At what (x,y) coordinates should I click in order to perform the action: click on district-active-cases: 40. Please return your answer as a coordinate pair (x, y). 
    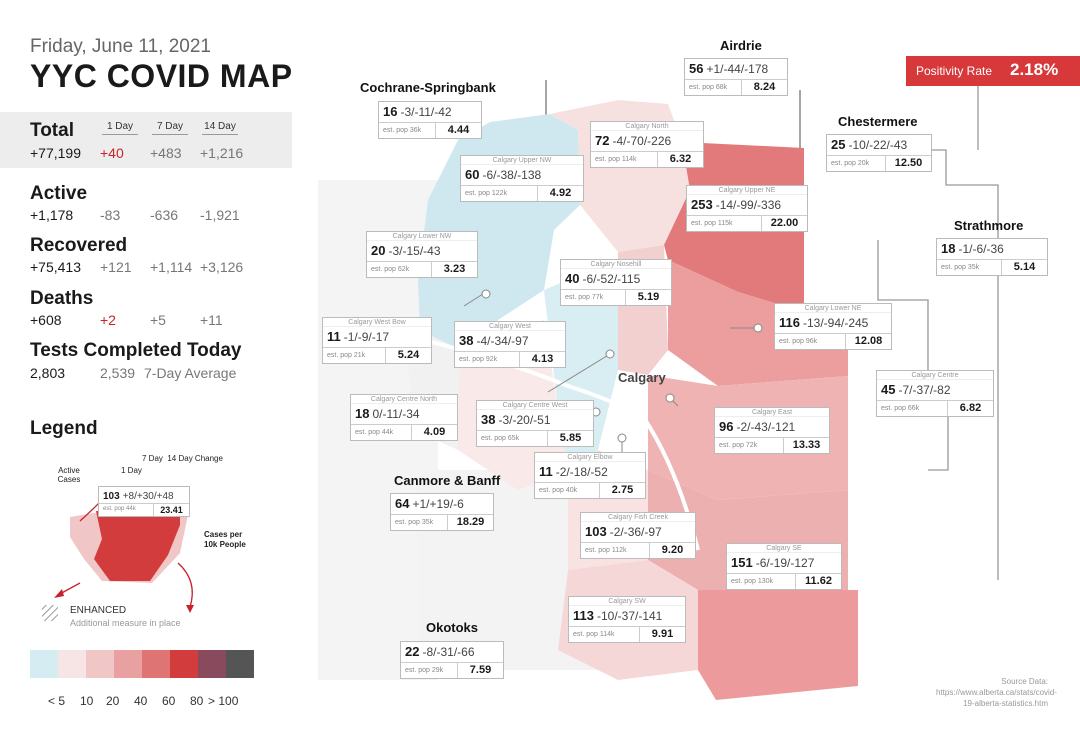
    Looking at the image, I should click on (572, 278).